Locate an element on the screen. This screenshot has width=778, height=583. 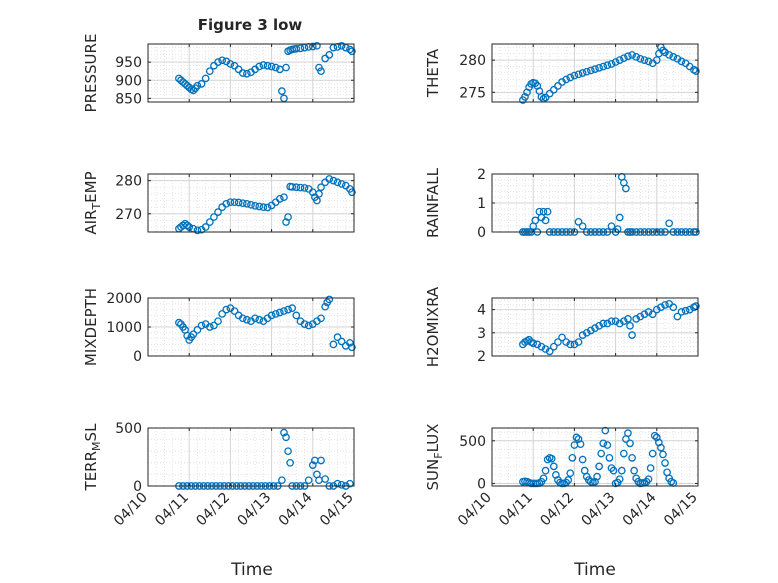
y-axis-label: MIXDEPTH is located at coordinates (91, 327).